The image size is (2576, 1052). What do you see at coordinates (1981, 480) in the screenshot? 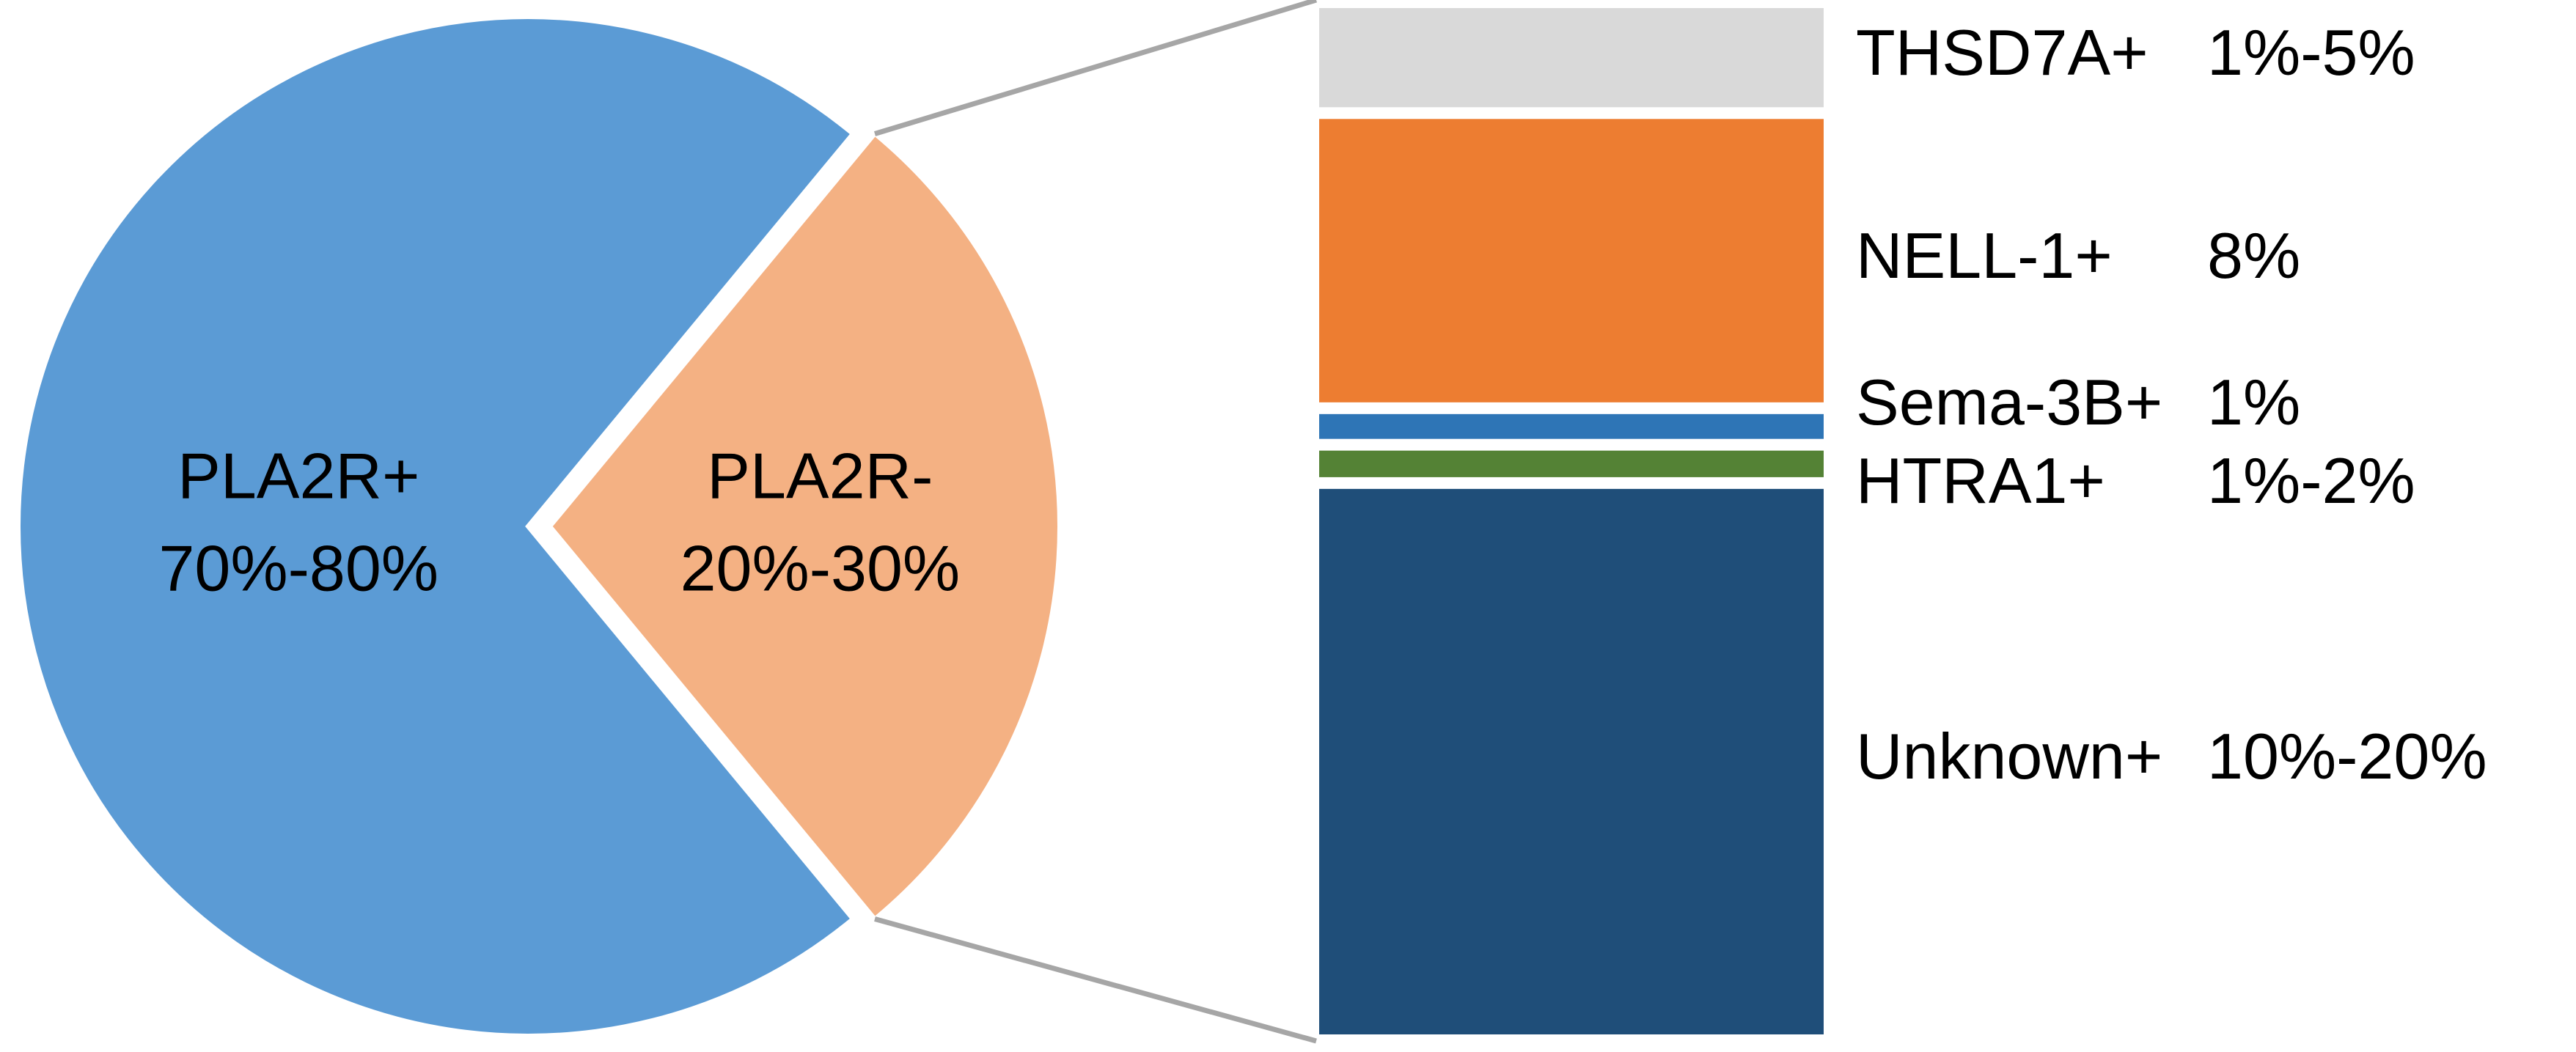
I see `segment-label: HTRA1+` at bounding box center [1981, 480].